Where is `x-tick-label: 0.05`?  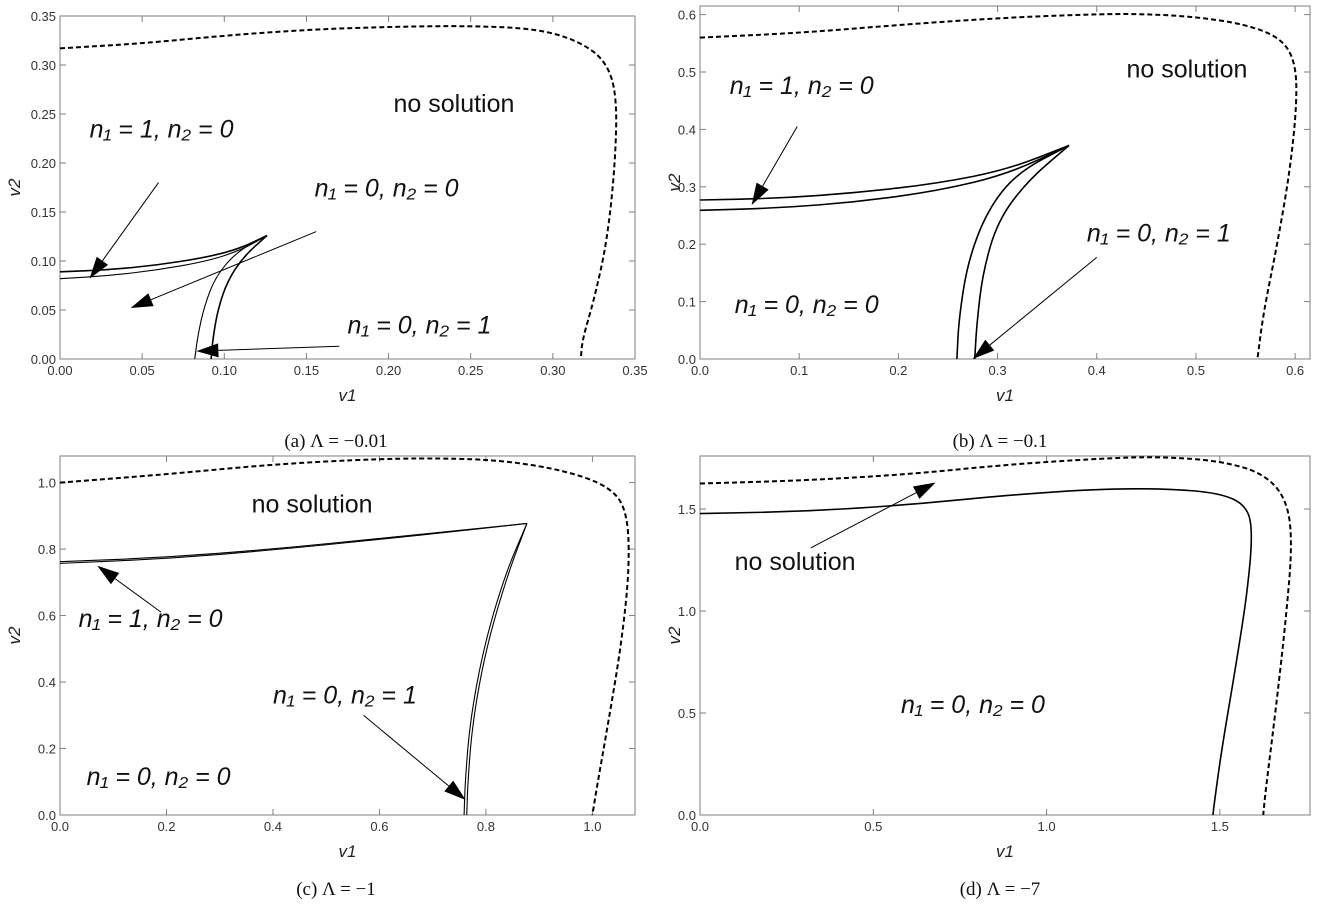 x-tick-label: 0.05 is located at coordinates (141, 370).